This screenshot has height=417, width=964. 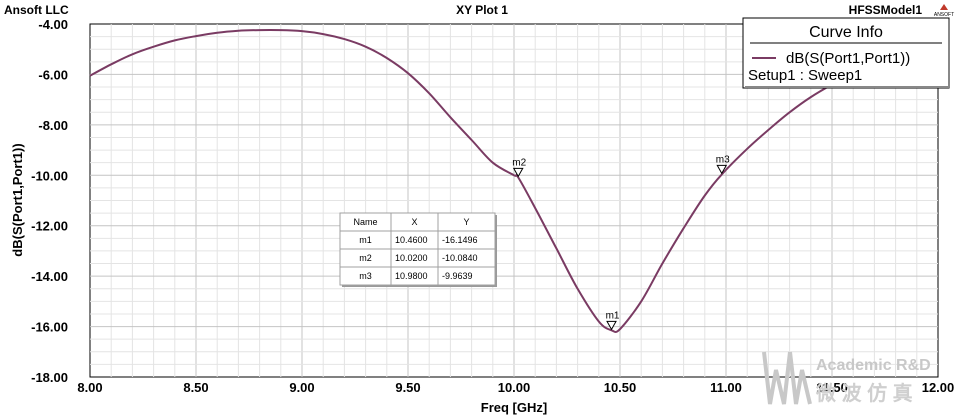 What do you see at coordinates (365, 240) in the screenshot?
I see `marker-table-value: m1` at bounding box center [365, 240].